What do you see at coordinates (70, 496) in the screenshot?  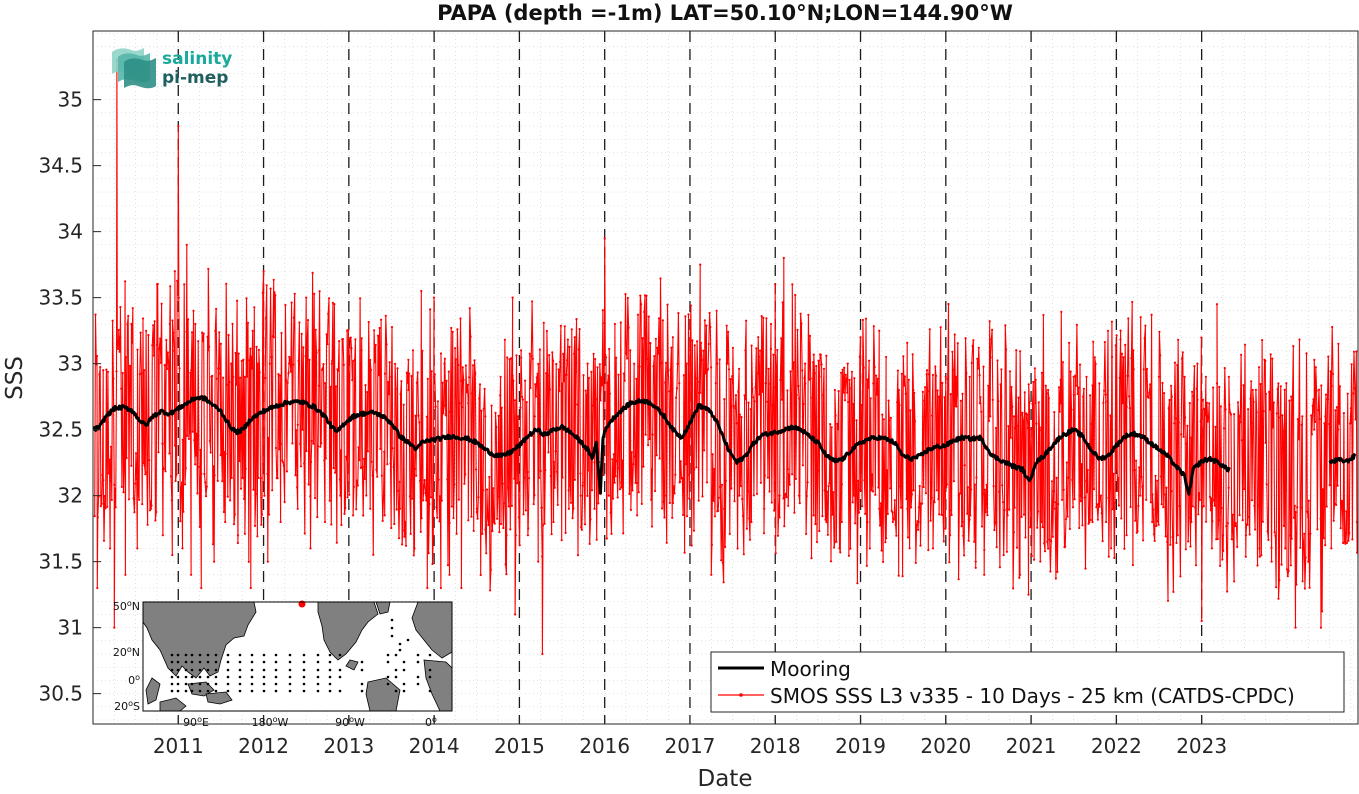 I see `y-tick-label: 32` at bounding box center [70, 496].